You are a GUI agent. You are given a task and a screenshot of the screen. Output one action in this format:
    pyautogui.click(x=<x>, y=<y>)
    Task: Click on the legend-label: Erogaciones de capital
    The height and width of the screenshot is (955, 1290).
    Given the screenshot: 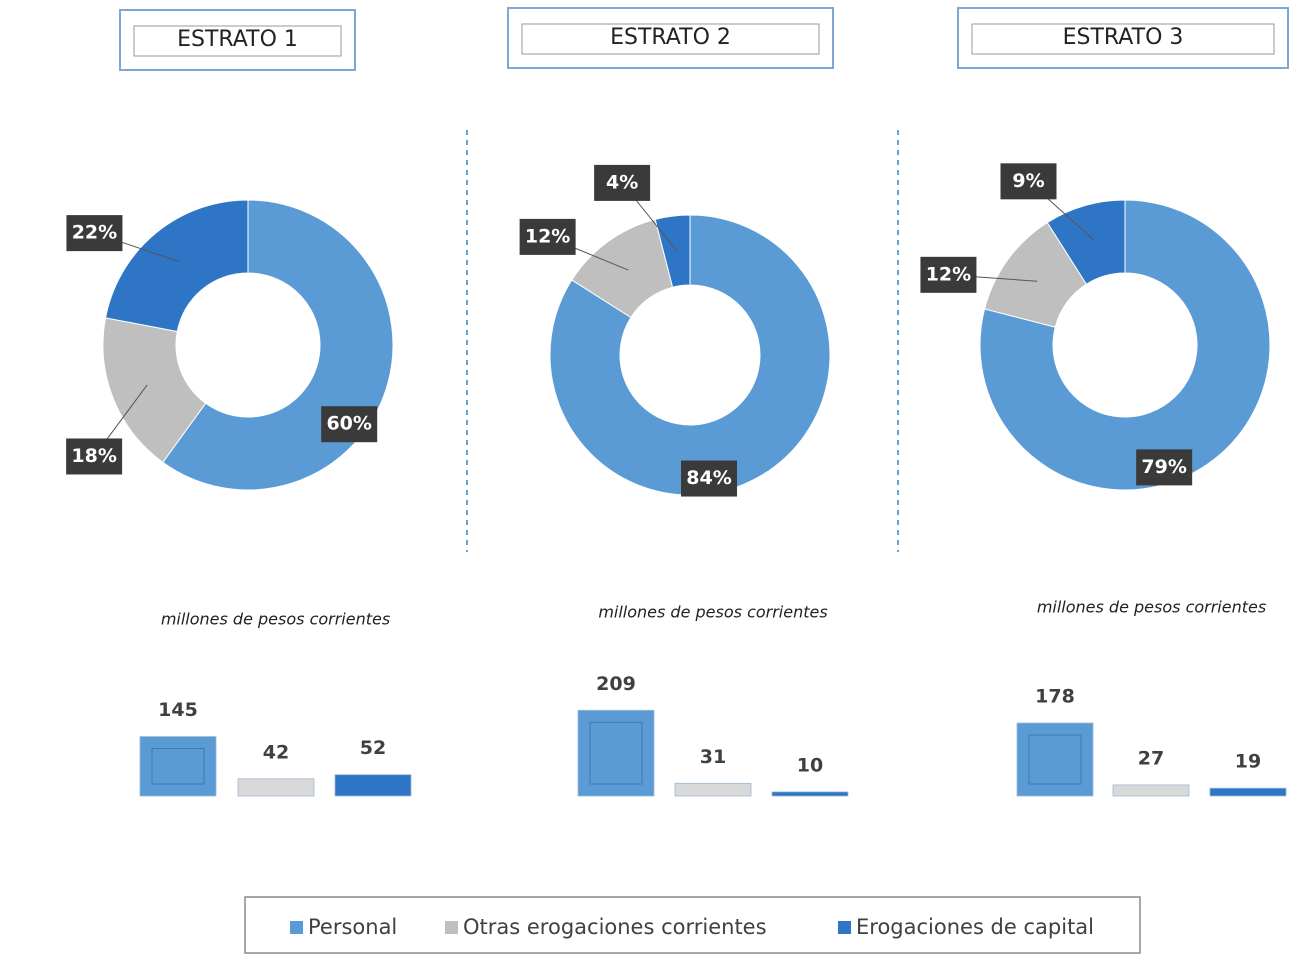 What is the action you would take?
    pyautogui.click(x=975, y=927)
    